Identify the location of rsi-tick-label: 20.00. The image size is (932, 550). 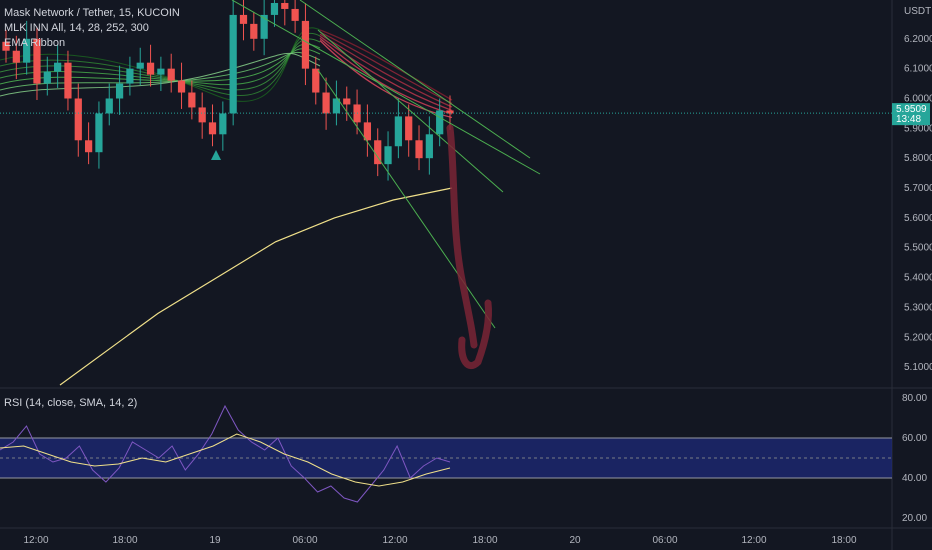
(914, 518).